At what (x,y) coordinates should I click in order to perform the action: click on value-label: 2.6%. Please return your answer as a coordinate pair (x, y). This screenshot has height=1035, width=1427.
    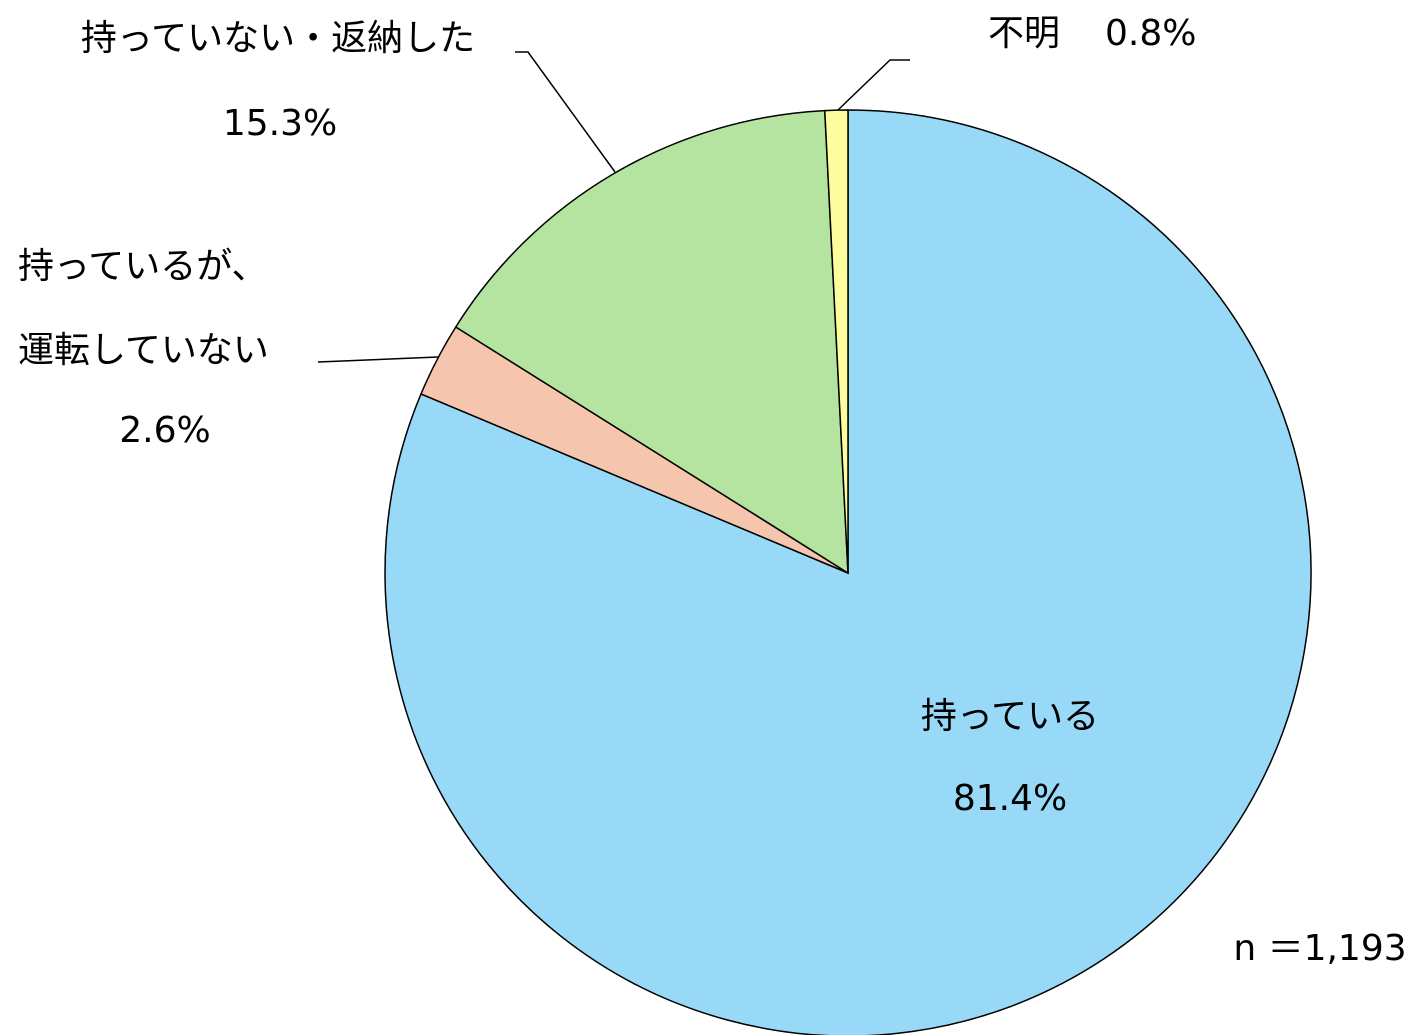
    Looking at the image, I should click on (164, 430).